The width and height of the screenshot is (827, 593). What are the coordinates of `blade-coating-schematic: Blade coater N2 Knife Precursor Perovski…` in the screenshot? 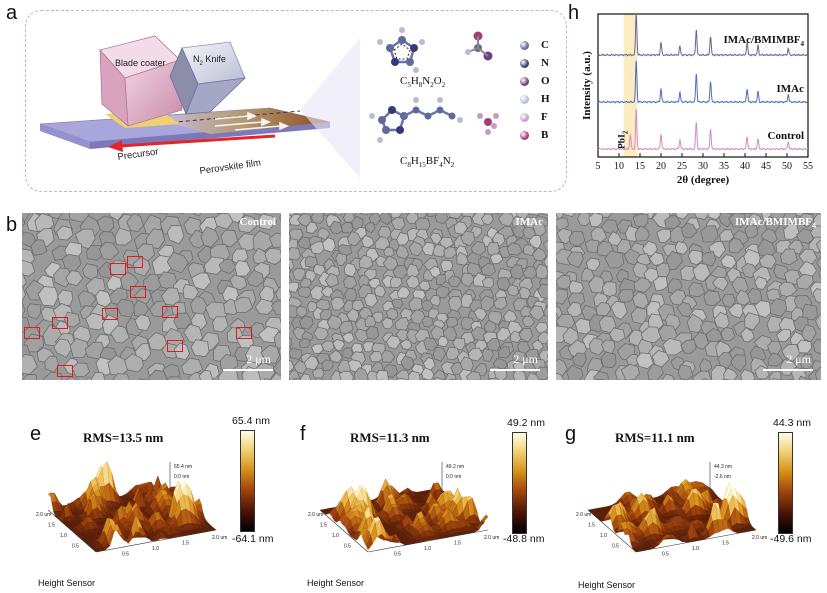 It's located at (199, 106).